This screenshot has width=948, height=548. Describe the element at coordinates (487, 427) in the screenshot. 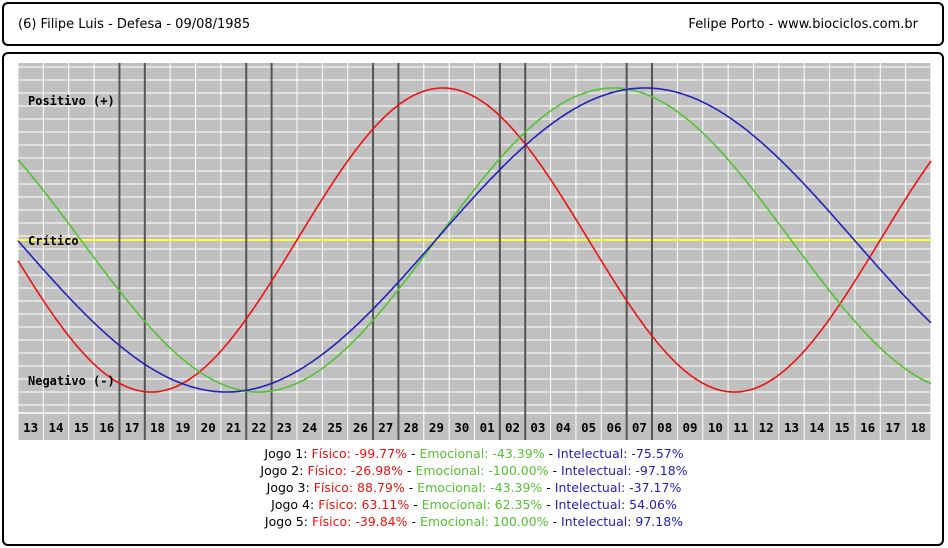

I see `x-tick-label: 01` at that location.